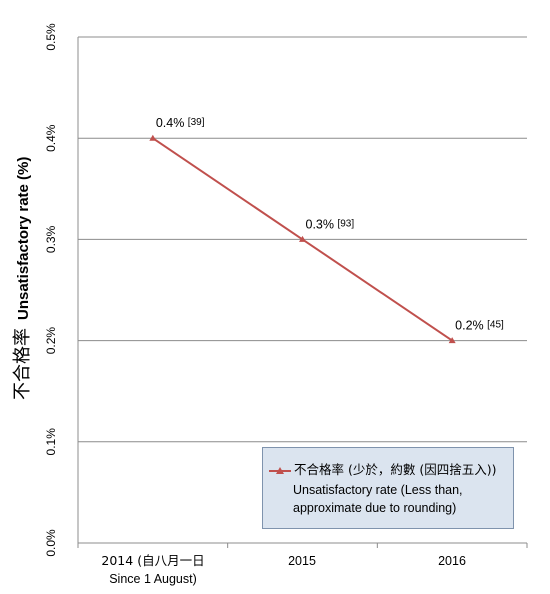  What do you see at coordinates (51, 543) in the screenshot?
I see `y-tick-label: 0.0%` at bounding box center [51, 543].